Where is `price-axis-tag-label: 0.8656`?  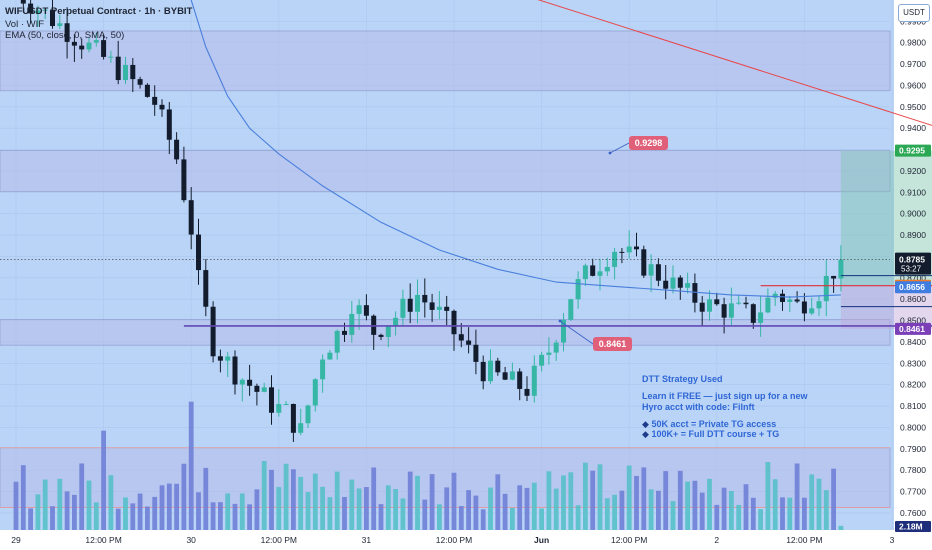
price-axis-tag-label: 0.8656 is located at coordinates (912, 287).